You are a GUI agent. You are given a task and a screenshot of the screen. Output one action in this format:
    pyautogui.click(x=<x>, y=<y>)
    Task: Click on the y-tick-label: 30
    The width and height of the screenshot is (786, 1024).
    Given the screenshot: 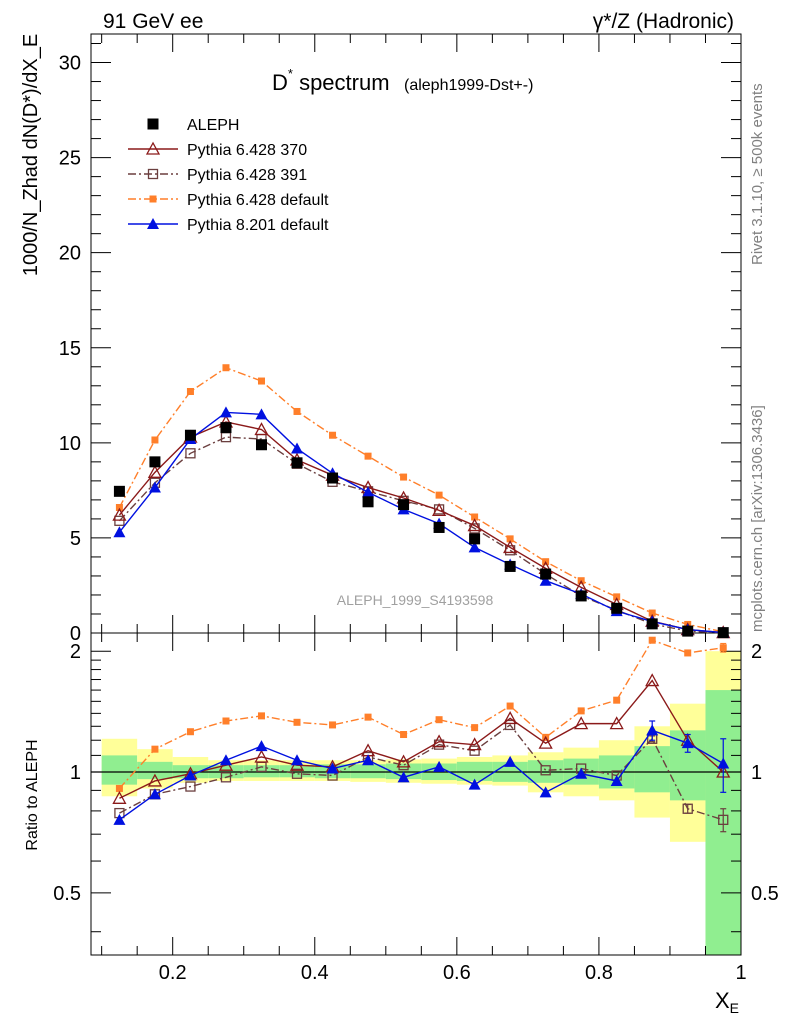 What is the action you would take?
    pyautogui.click(x=70, y=64)
    